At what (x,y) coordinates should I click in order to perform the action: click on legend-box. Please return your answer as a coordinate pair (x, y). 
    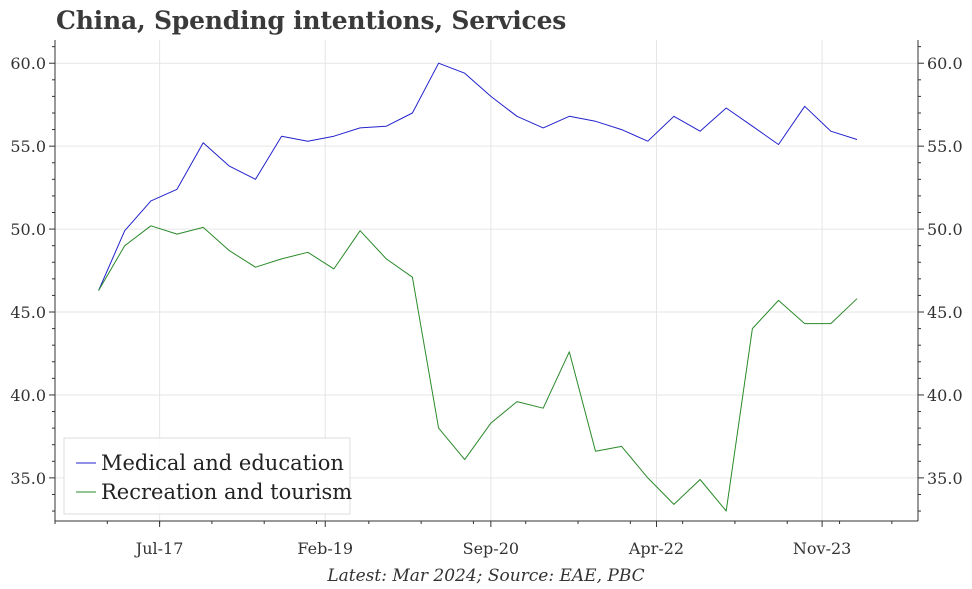
    Looking at the image, I should click on (207, 476).